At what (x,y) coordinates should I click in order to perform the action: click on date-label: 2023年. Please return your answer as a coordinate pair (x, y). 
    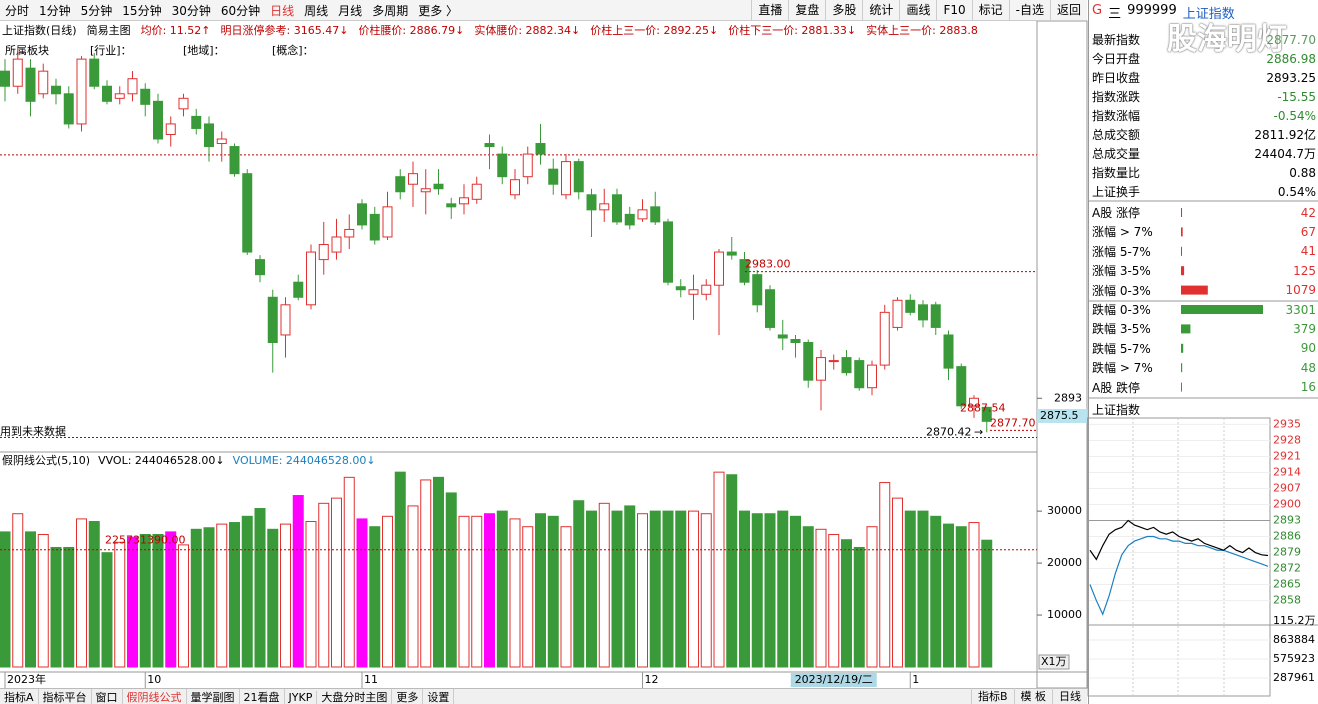
    Looking at the image, I should click on (26, 679).